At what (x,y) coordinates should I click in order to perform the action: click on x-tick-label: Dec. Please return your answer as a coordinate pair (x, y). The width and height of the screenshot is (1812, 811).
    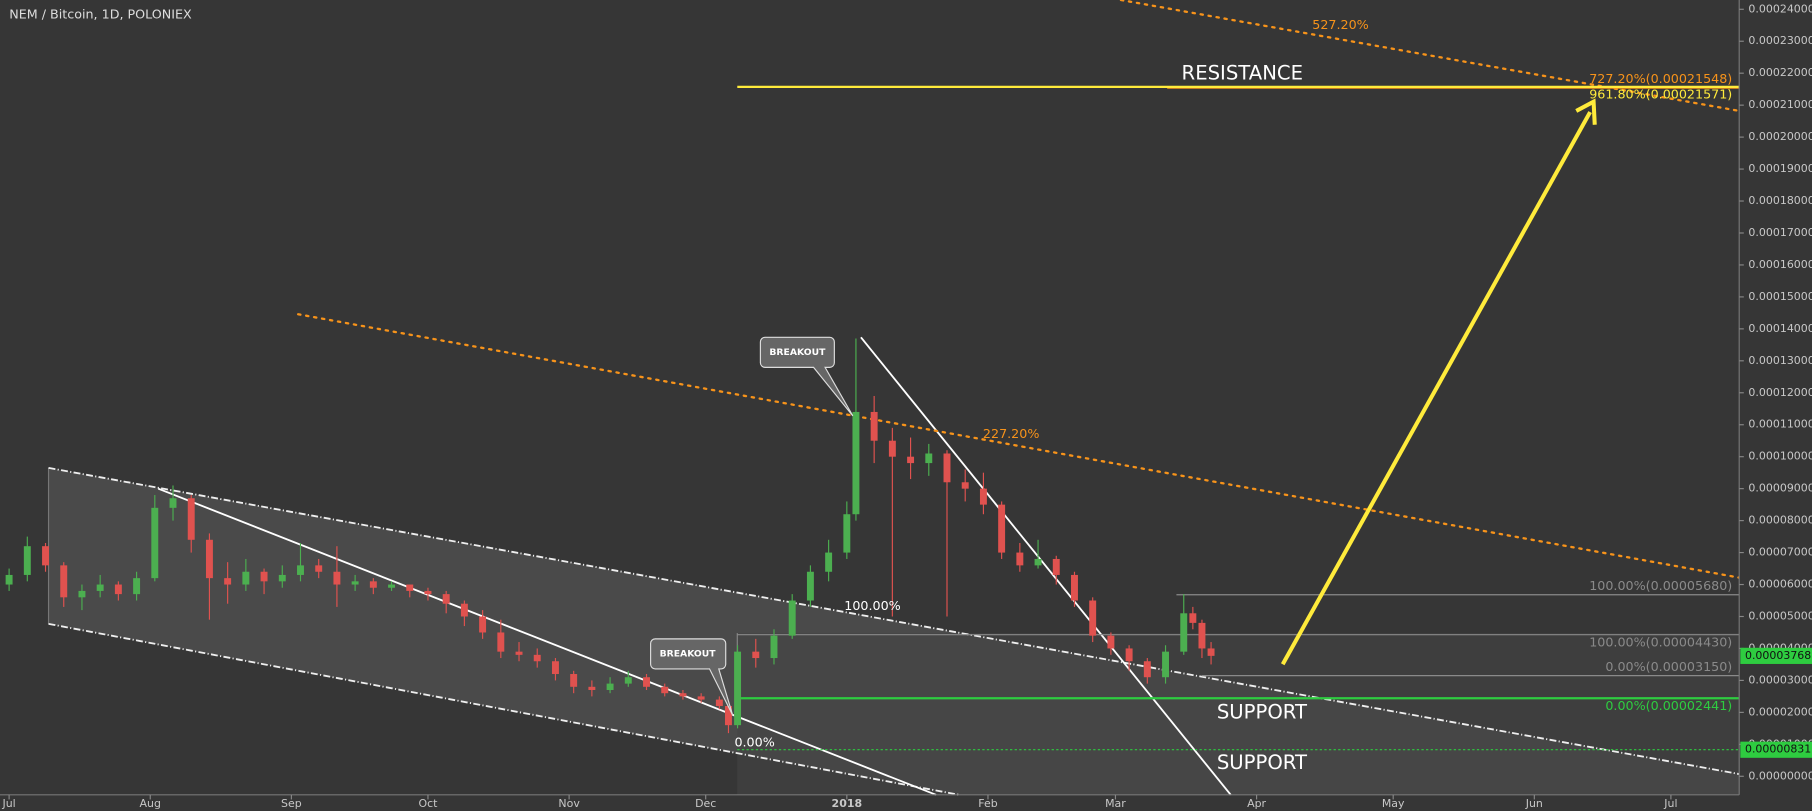
    Looking at the image, I should click on (705, 803).